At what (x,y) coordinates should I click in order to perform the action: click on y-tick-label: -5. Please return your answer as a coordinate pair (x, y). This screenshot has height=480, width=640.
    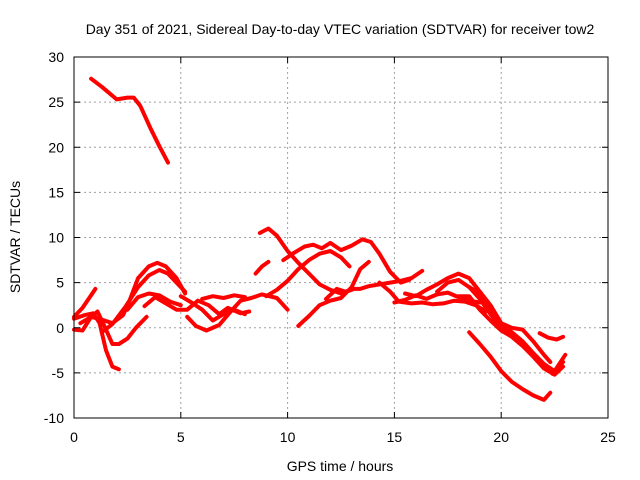
    Looking at the image, I should click on (58, 373).